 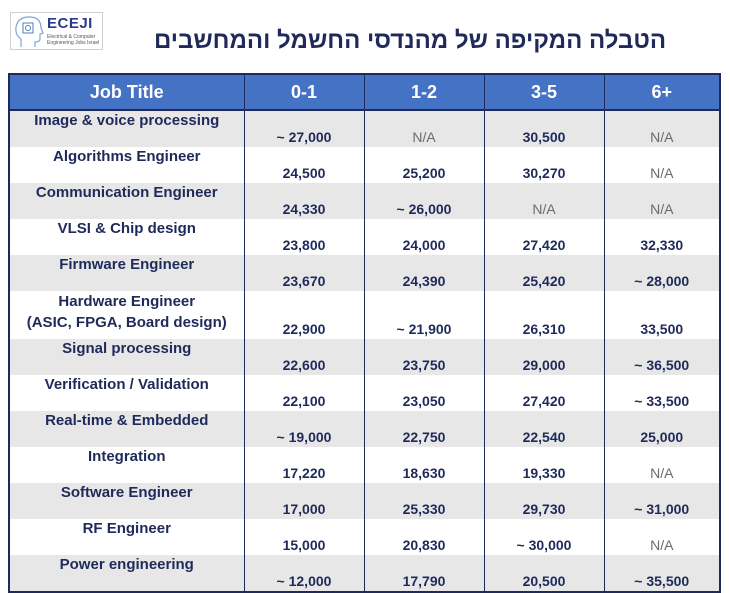 I want to click on header-job-title: Job Title, so click(x=126, y=92).